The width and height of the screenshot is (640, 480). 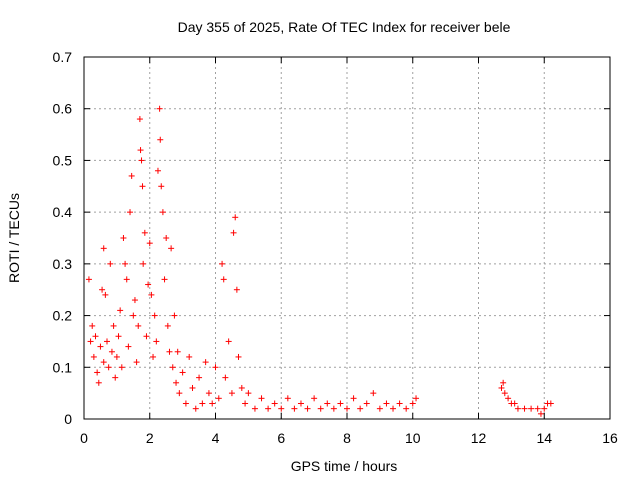 What do you see at coordinates (610, 438) in the screenshot?
I see `x-tick-label: 16` at bounding box center [610, 438].